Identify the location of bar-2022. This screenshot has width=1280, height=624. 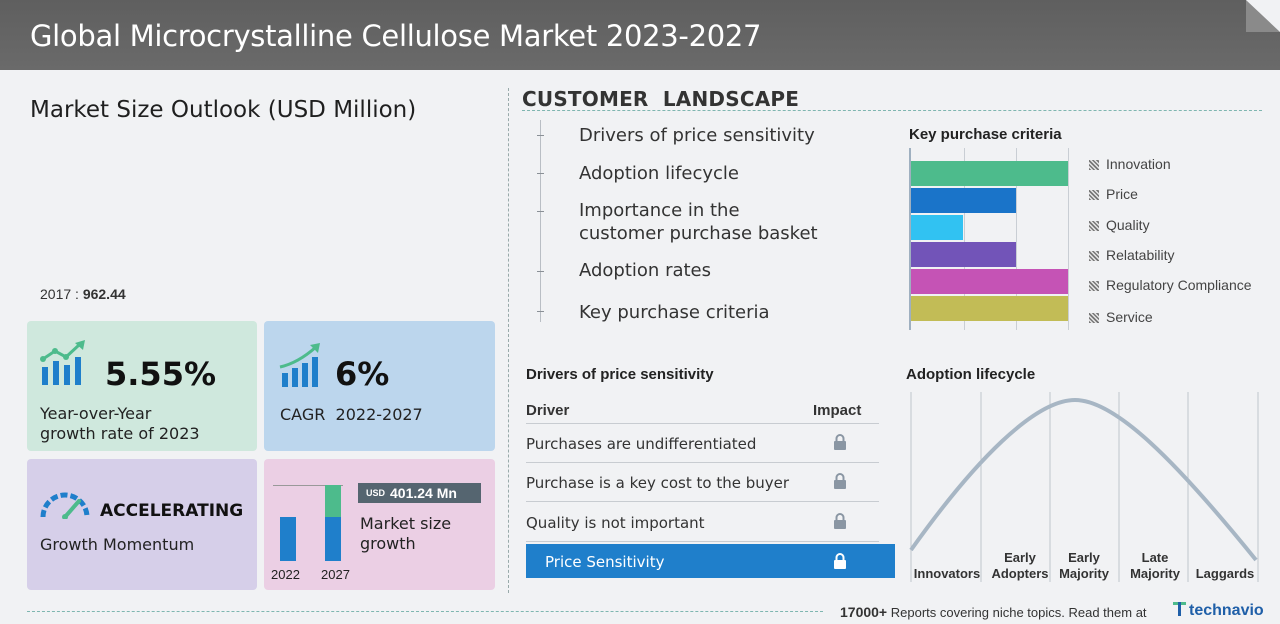
(288, 539).